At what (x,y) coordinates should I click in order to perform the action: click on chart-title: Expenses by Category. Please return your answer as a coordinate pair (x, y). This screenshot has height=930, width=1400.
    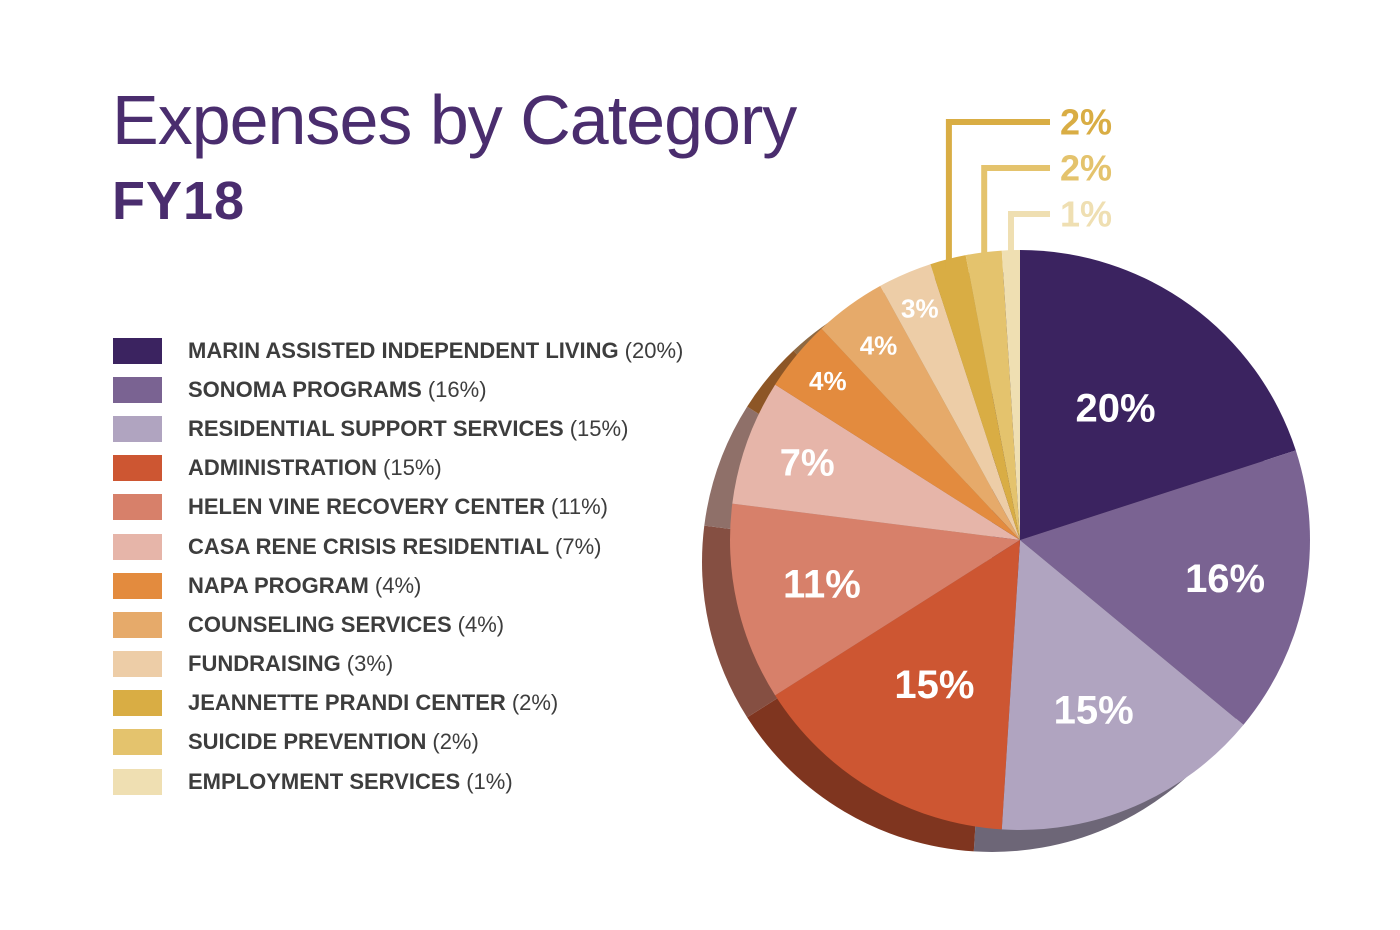
    Looking at the image, I should click on (454, 120).